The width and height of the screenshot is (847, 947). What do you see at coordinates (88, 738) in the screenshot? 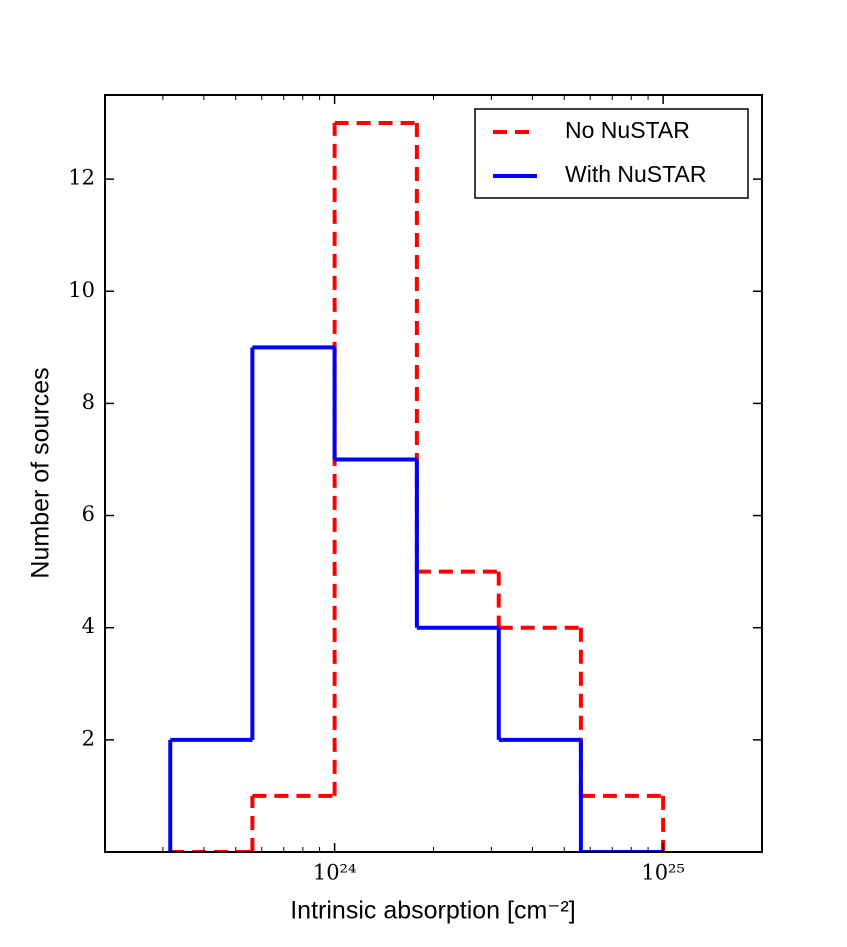
I see `y-tick-label: 2` at bounding box center [88, 738].